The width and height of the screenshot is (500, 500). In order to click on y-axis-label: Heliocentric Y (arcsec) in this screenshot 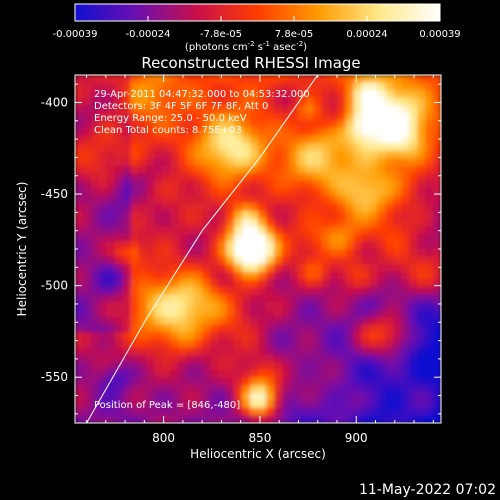, I will do `click(22, 249)`.